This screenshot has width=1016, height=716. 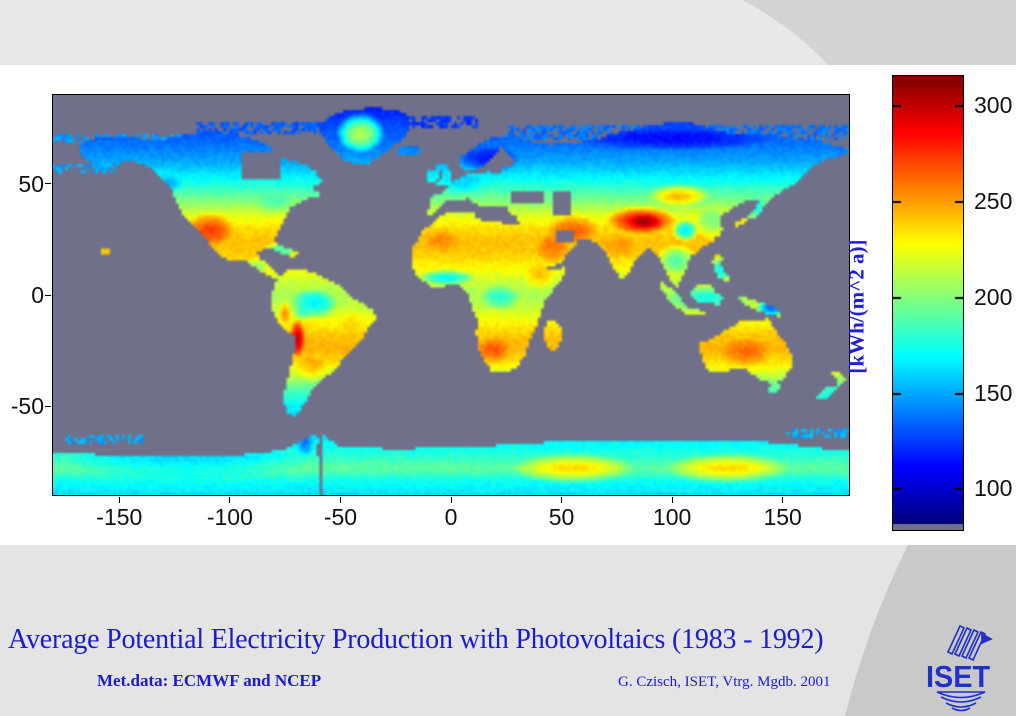 What do you see at coordinates (856, 306) in the screenshot?
I see `colorbar-unit-label: [kWh/(m^2 a)]` at bounding box center [856, 306].